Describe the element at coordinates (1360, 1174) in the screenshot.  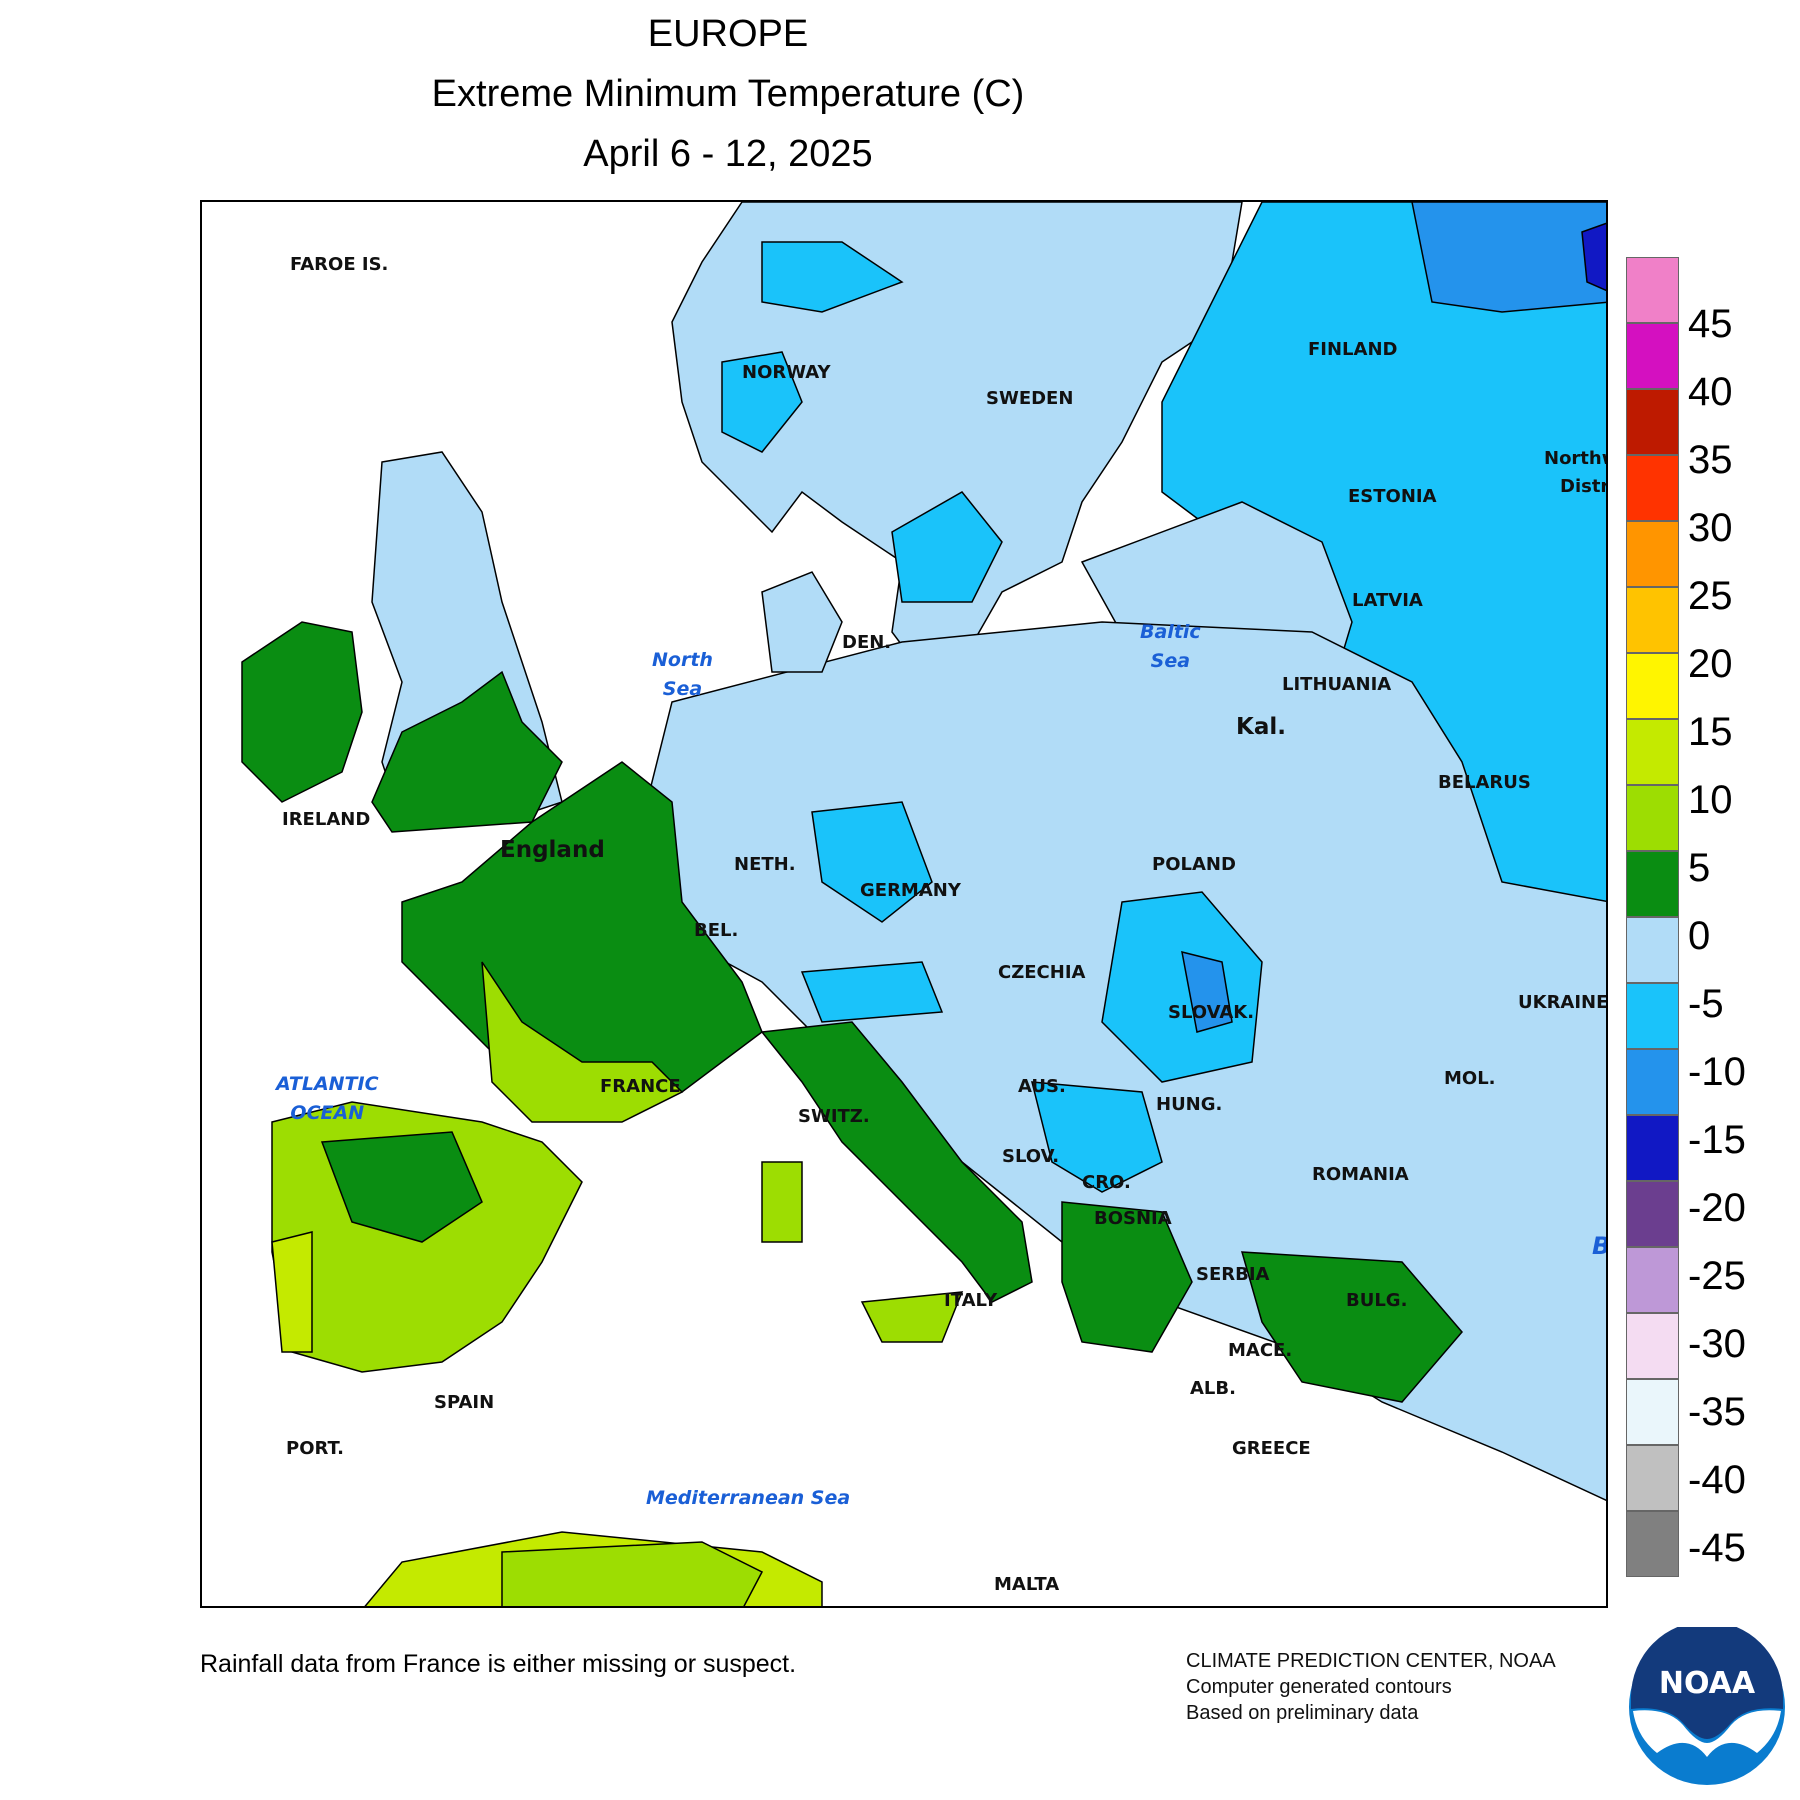
I see `label-romania: ROMANIA` at that location.